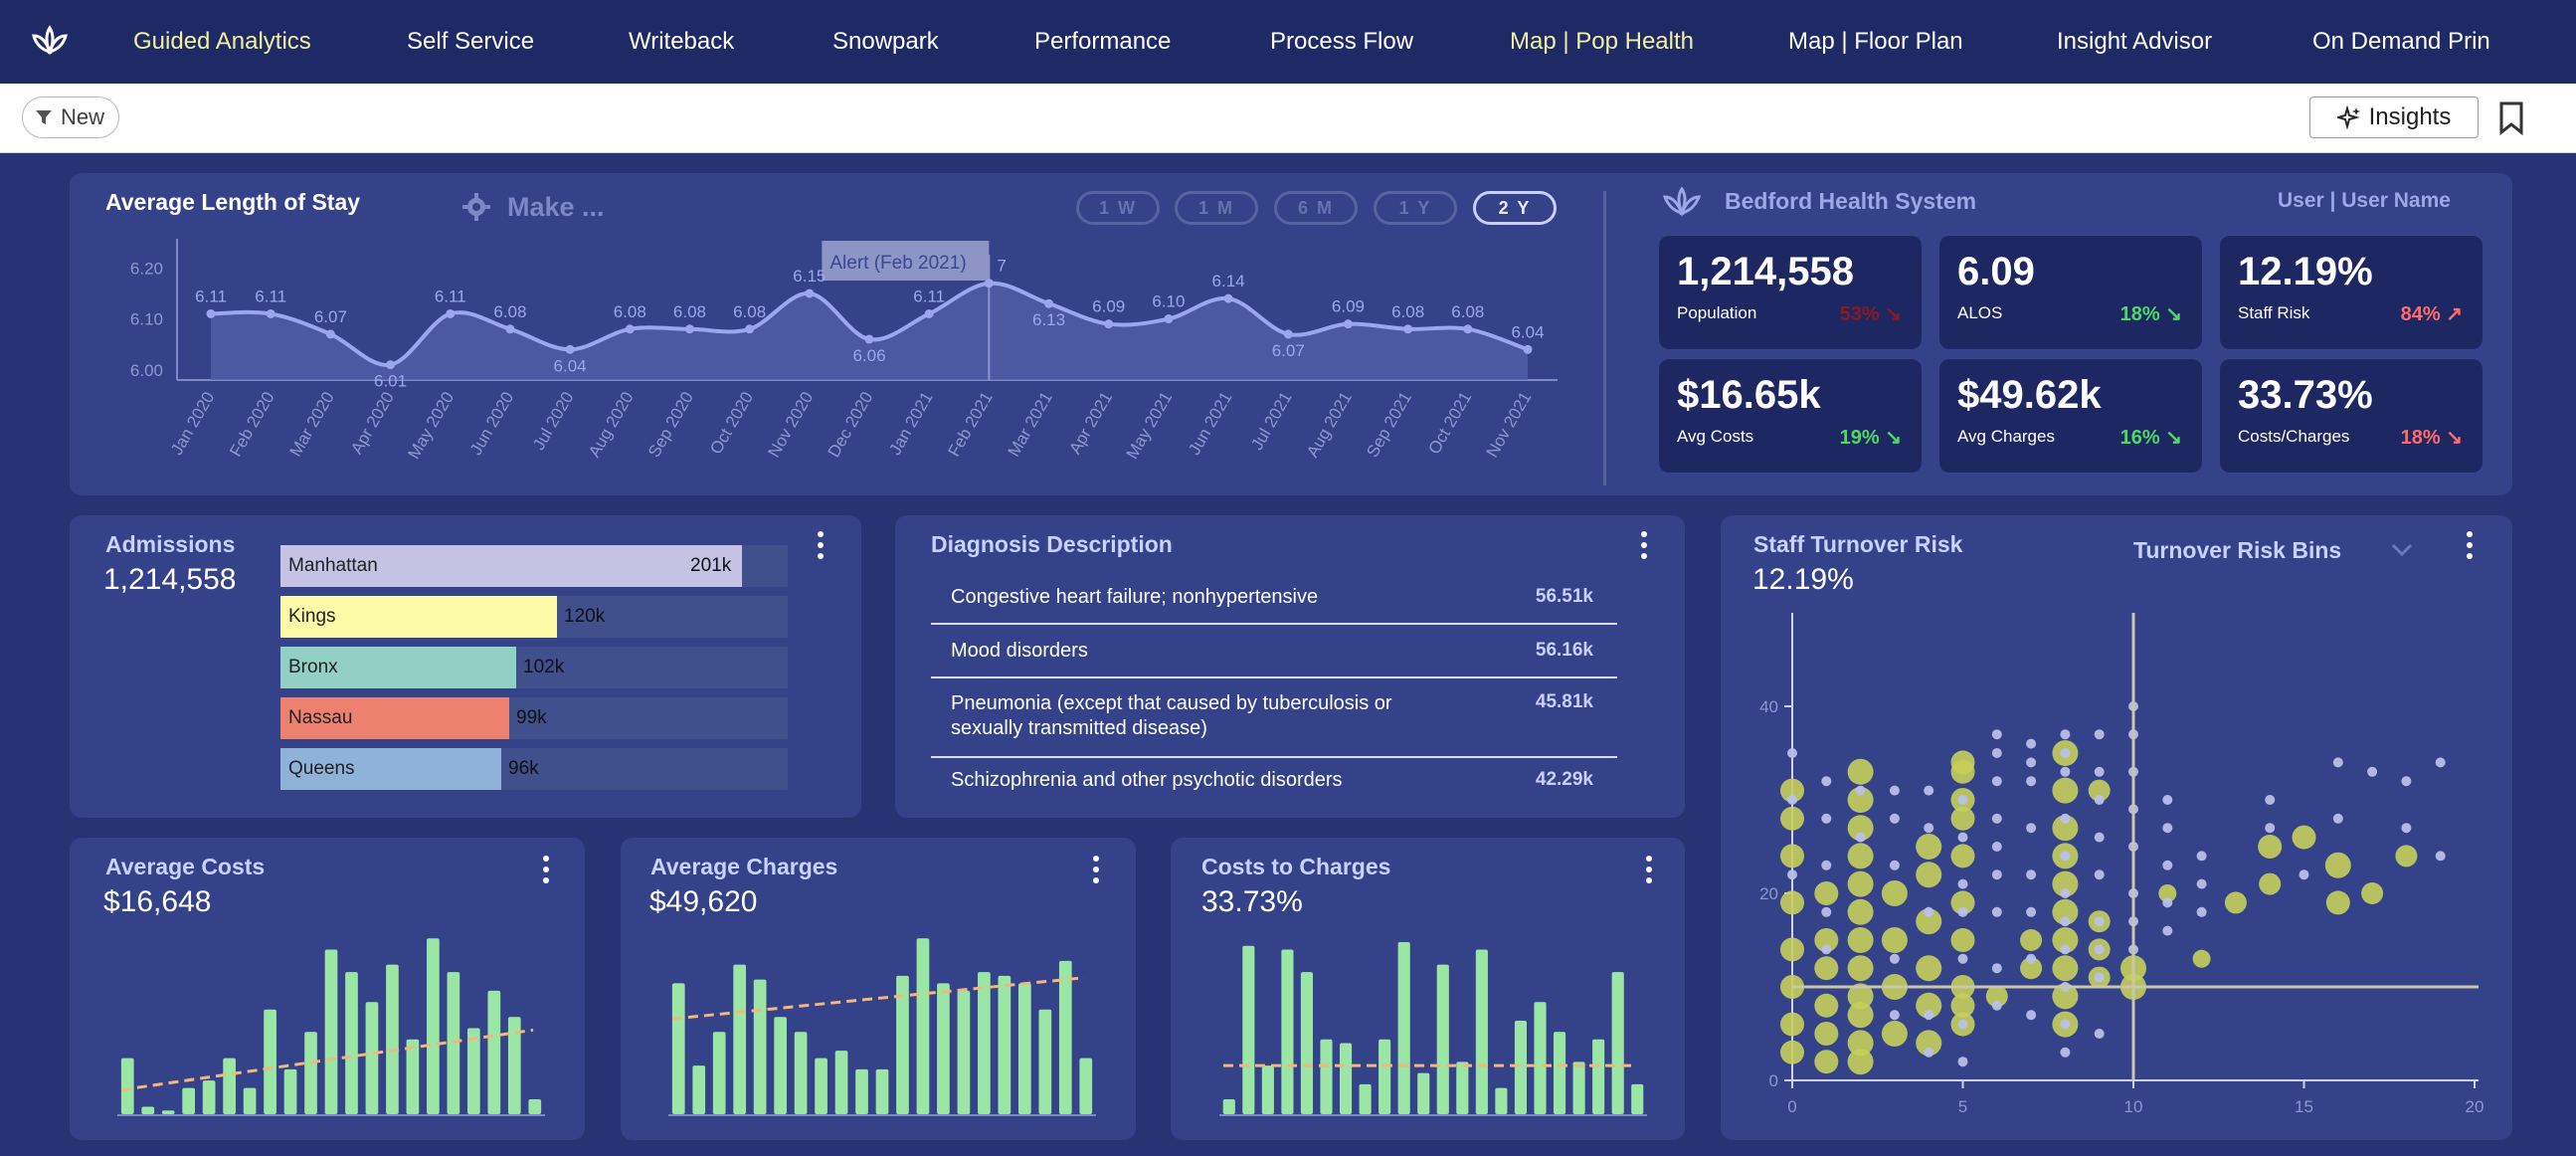  I want to click on range-button-1m: 1 M, so click(1216, 208).